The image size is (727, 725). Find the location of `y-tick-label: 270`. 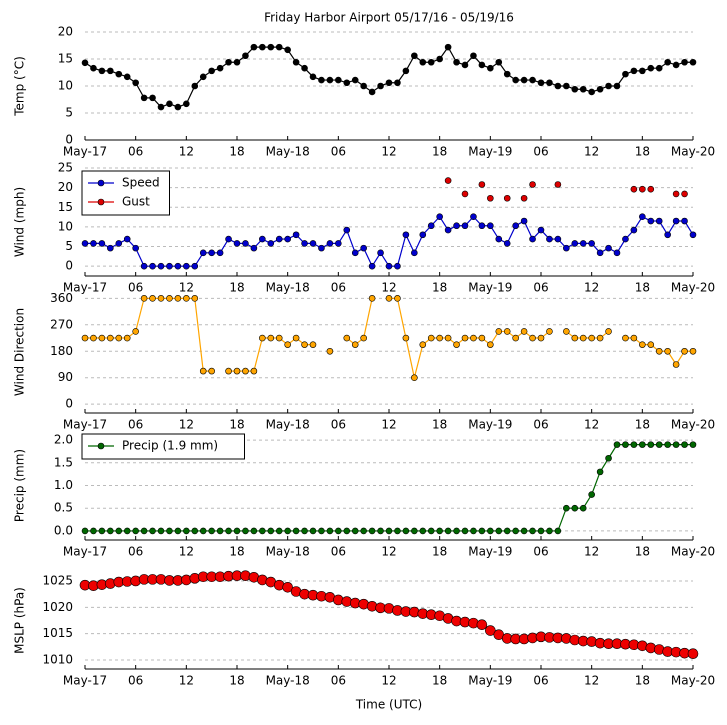

y-tick-label: 270 is located at coordinates (61, 324).